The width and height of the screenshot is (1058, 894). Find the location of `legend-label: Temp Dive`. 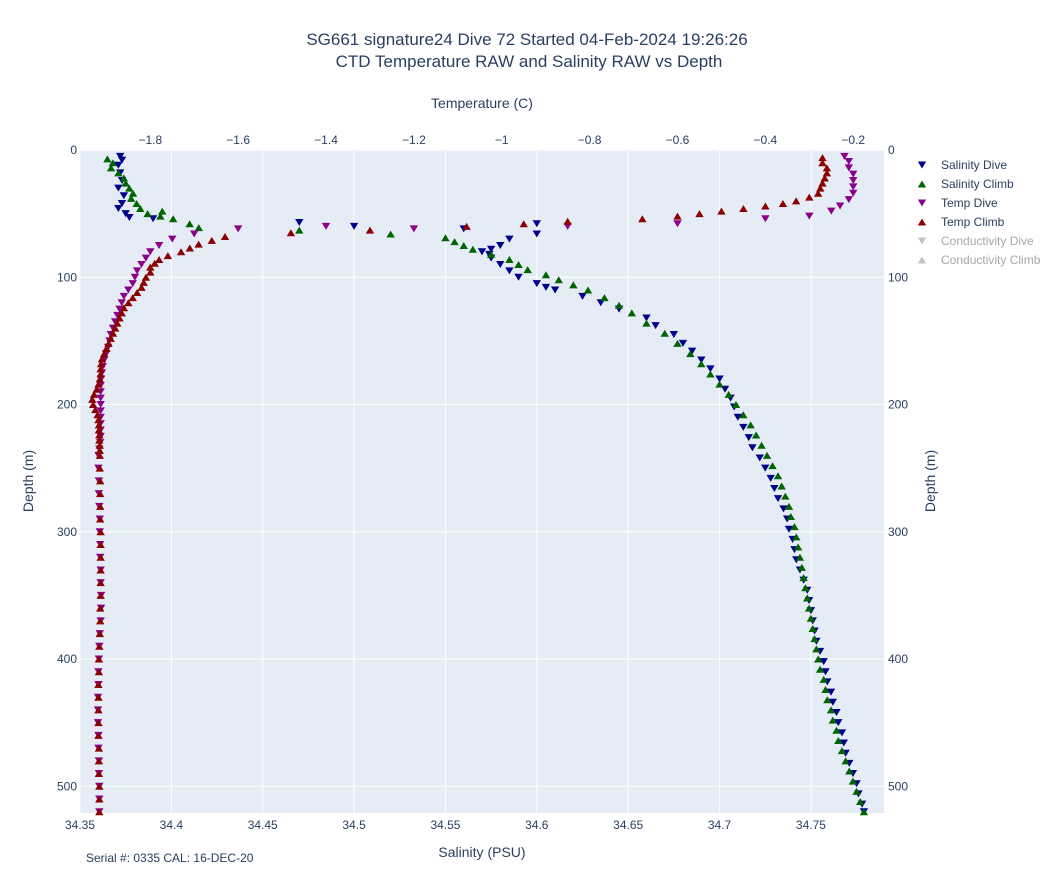

legend-label: Temp Dive is located at coordinates (969, 203).